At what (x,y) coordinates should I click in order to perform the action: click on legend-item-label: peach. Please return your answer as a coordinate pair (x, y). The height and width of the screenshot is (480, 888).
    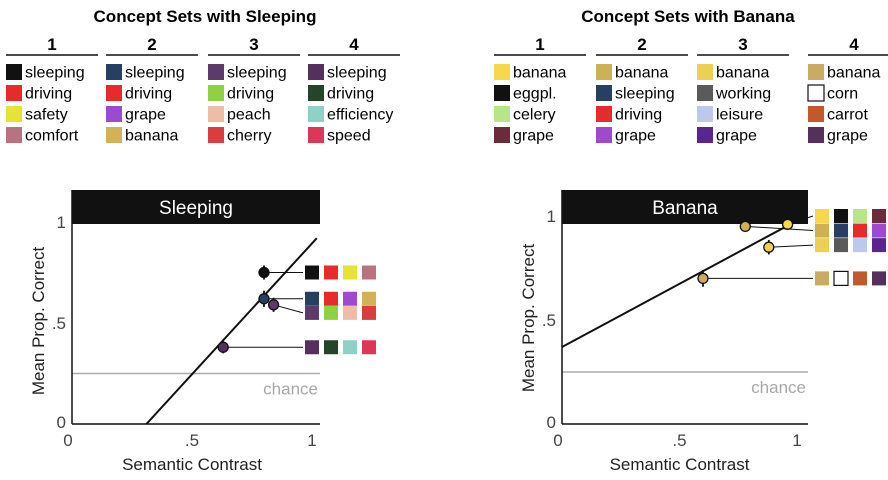
    Looking at the image, I should click on (249, 115).